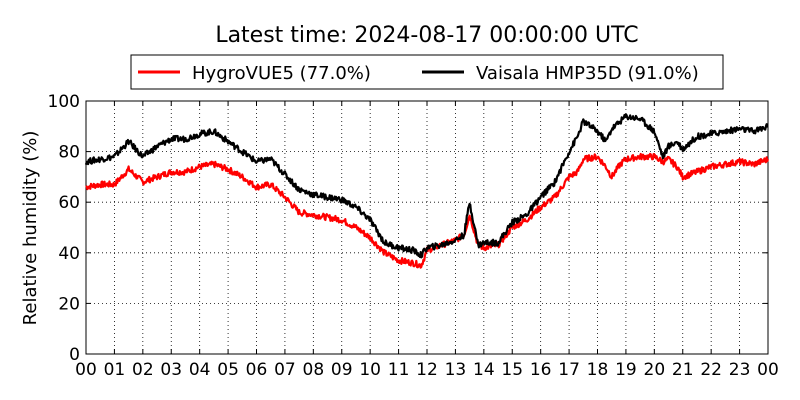 The height and width of the screenshot is (400, 800). Describe the element at coordinates (314, 370) in the screenshot. I see `x-tick-label: 08` at that location.